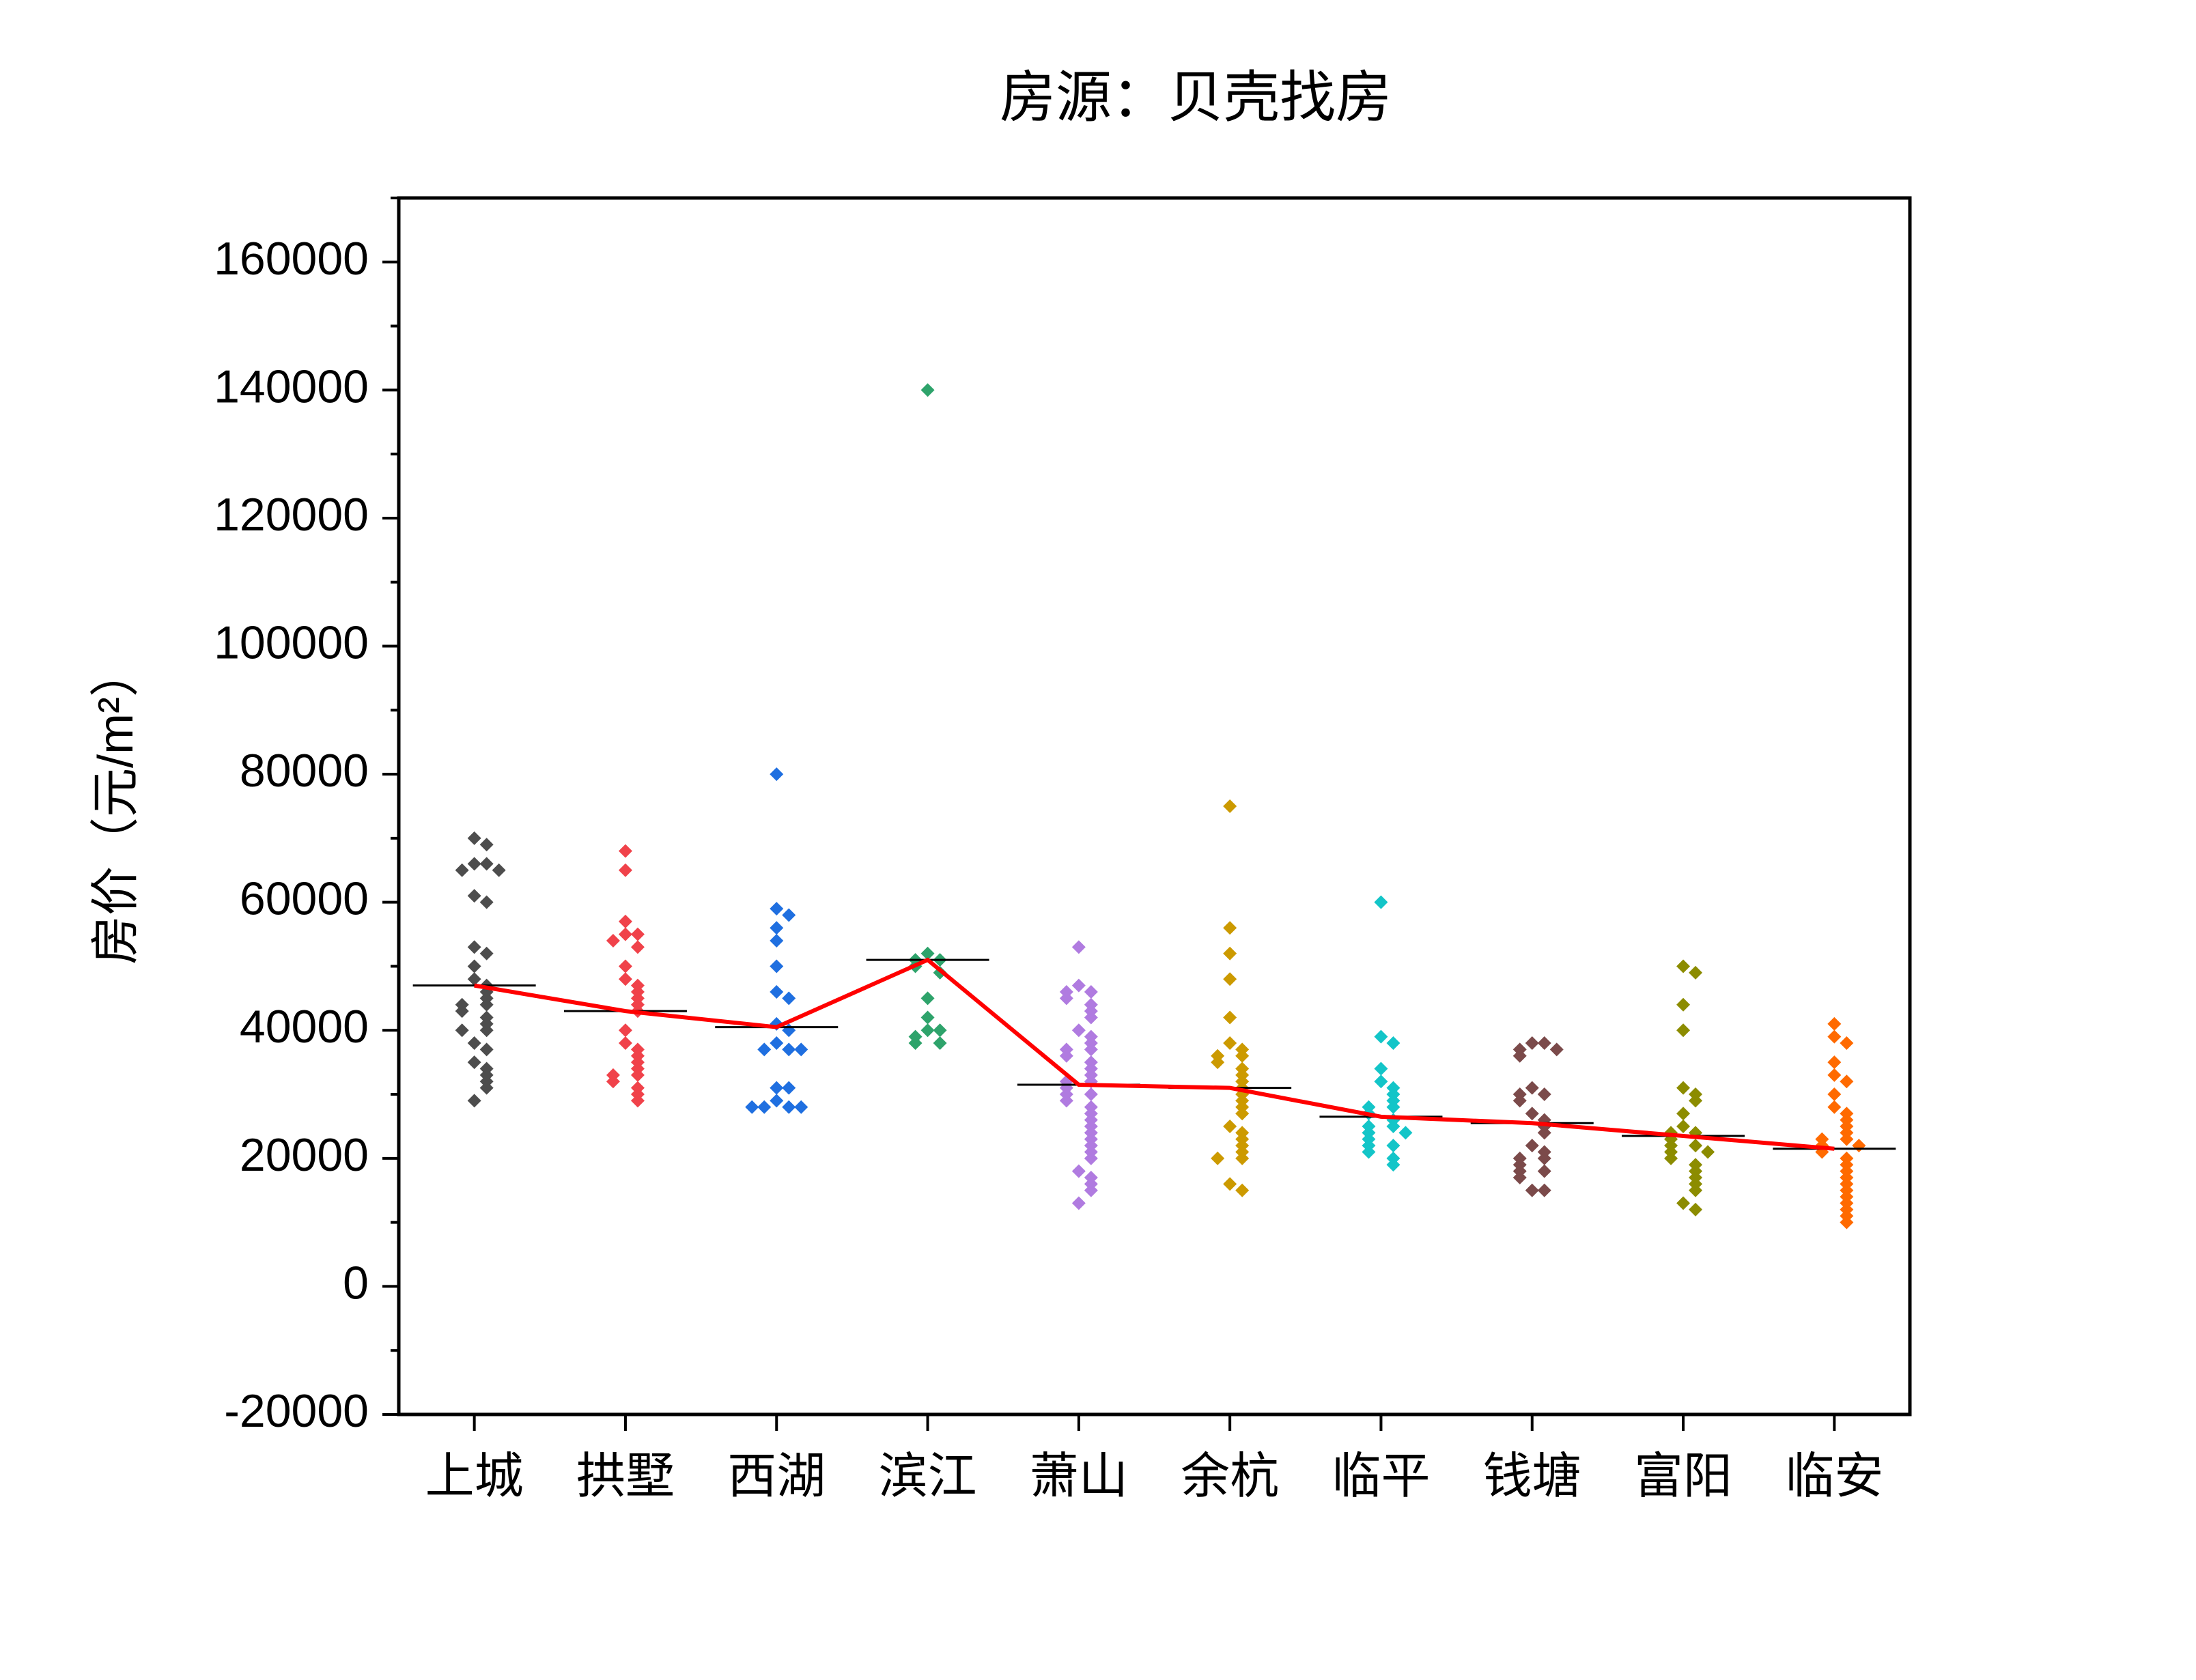  I want to click on x-tick-label: 余杭, so click(1230, 1476).